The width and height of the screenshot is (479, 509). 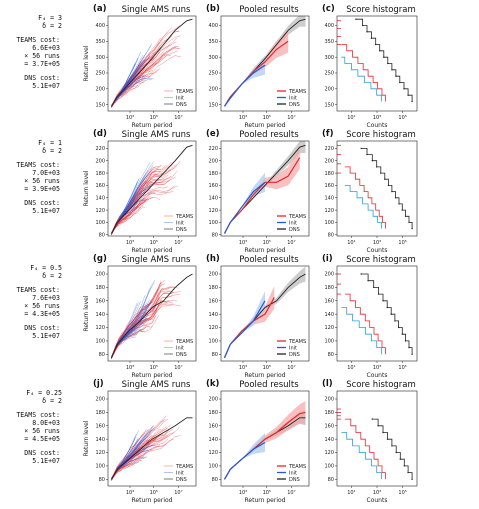 I want to click on annotation-line: 5.1E+07, so click(x=46, y=86).